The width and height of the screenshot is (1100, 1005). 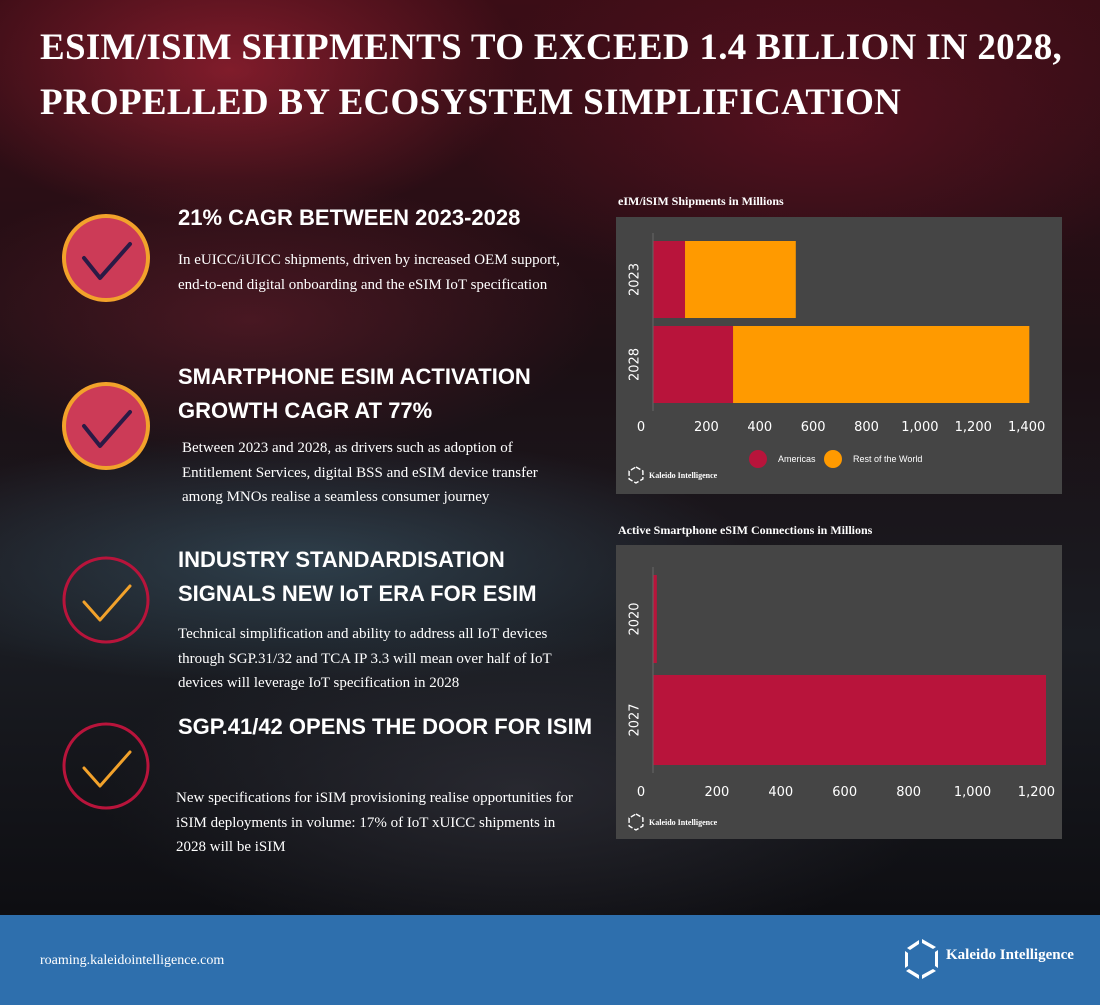 What do you see at coordinates (740, 279) in the screenshot?
I see `bar-2023-rest-of-the-world` at bounding box center [740, 279].